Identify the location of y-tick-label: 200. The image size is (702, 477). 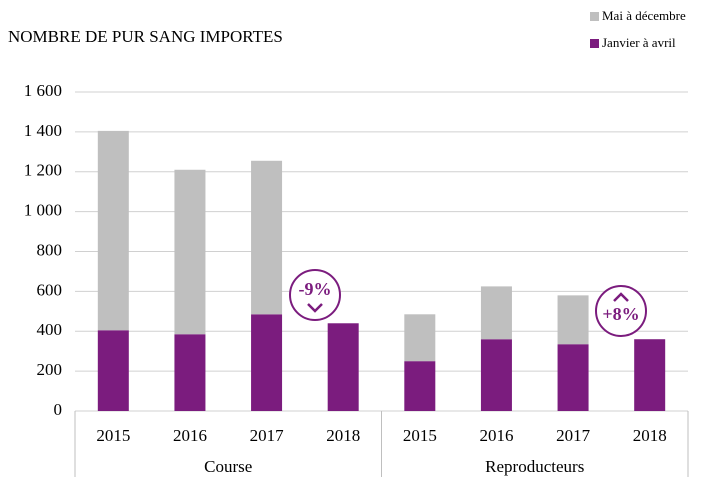
(50, 369).